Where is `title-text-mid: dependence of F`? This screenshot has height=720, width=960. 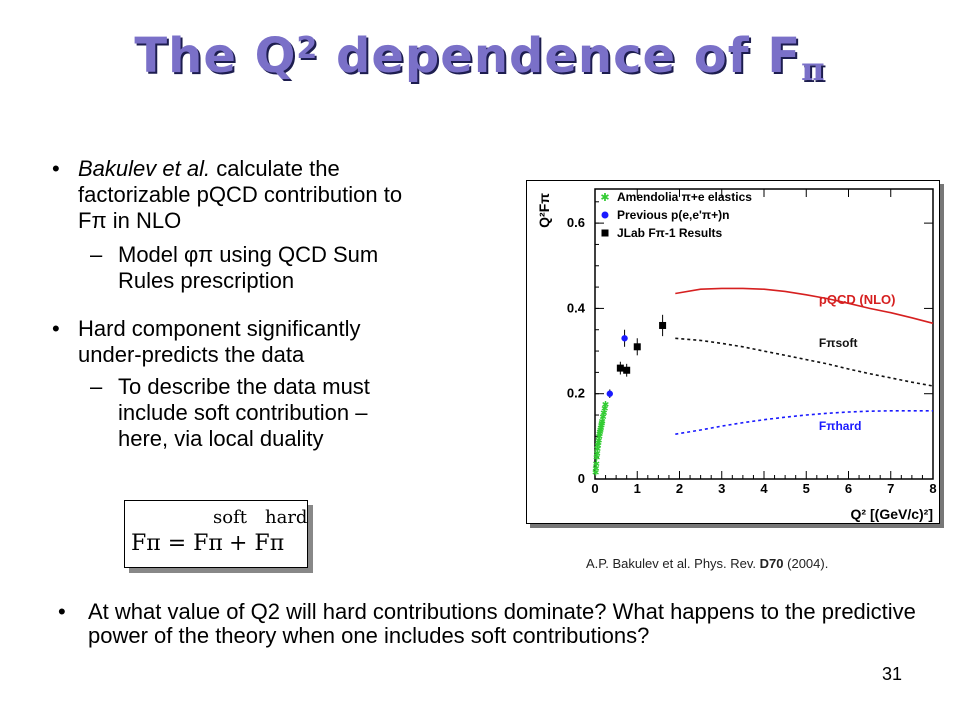 title-text-mid: dependence of F is located at coordinates (560, 56).